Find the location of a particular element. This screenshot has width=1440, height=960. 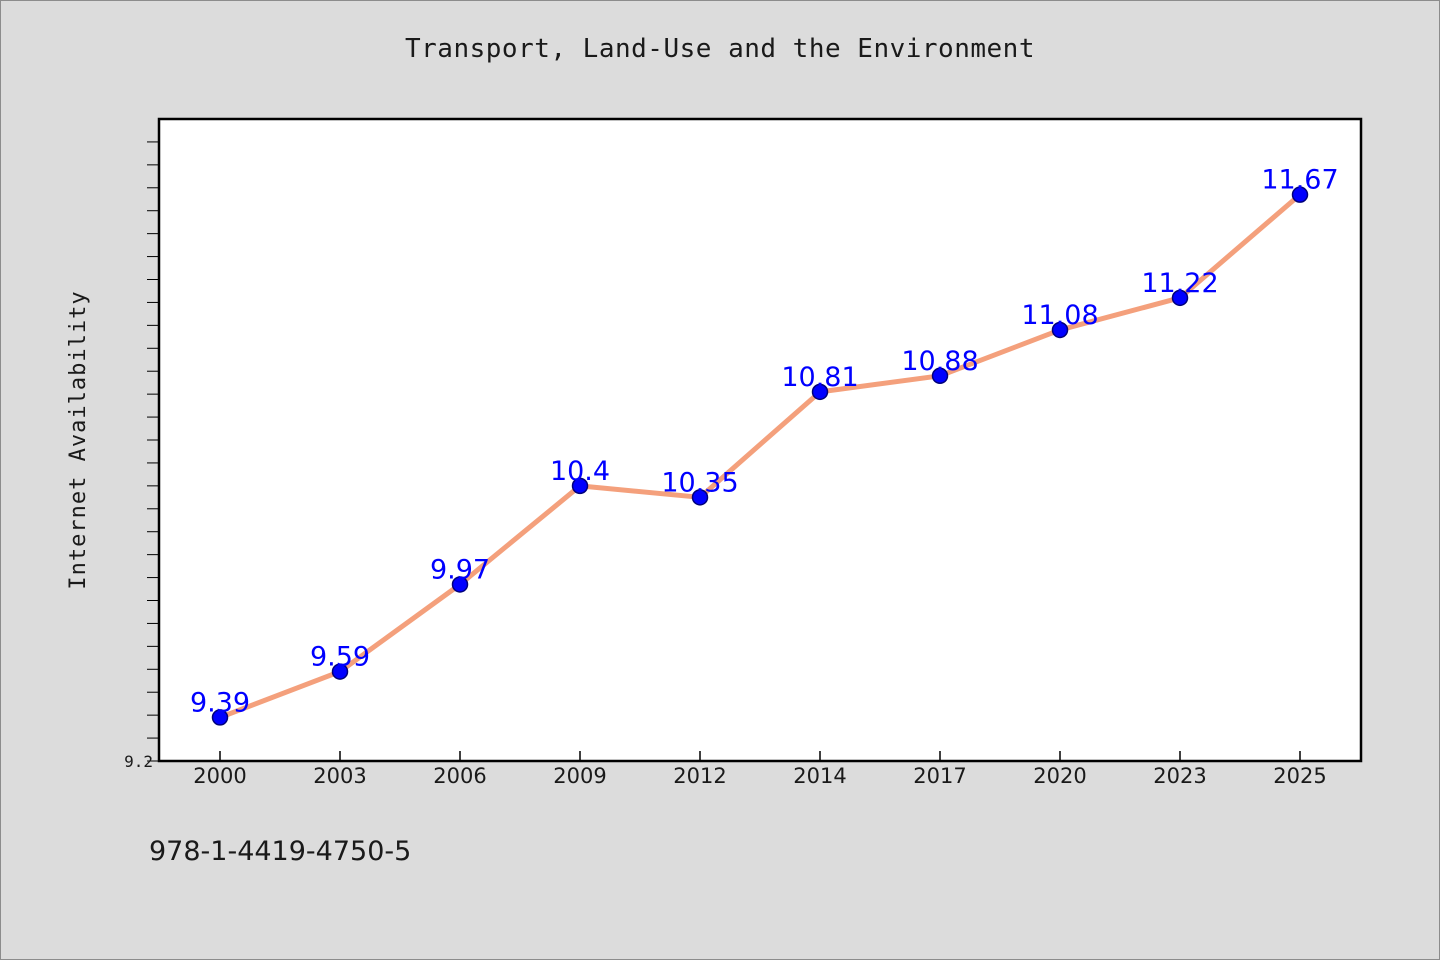

data-label: 11.67 is located at coordinates (1299, 180).